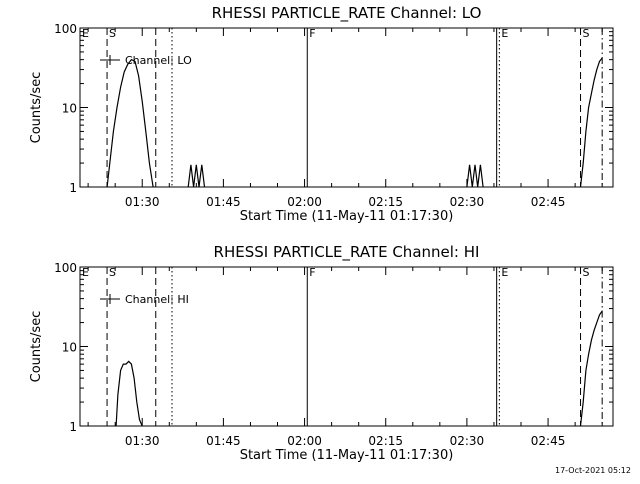  Describe the element at coordinates (158, 60) in the screenshot. I see `legend-label: Channel: LO` at that location.